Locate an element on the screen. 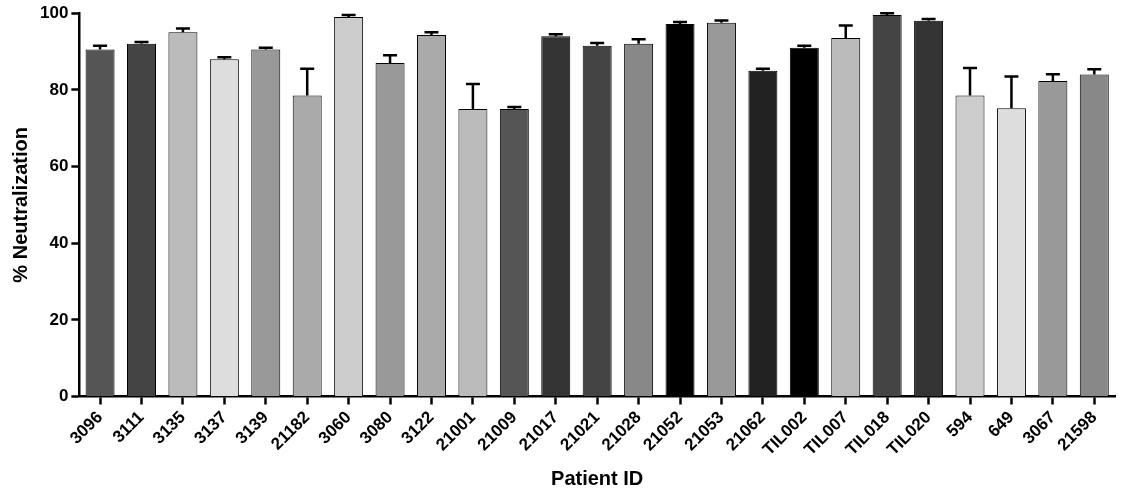  y-axis-title: % Neutralization is located at coordinates (19, 205).